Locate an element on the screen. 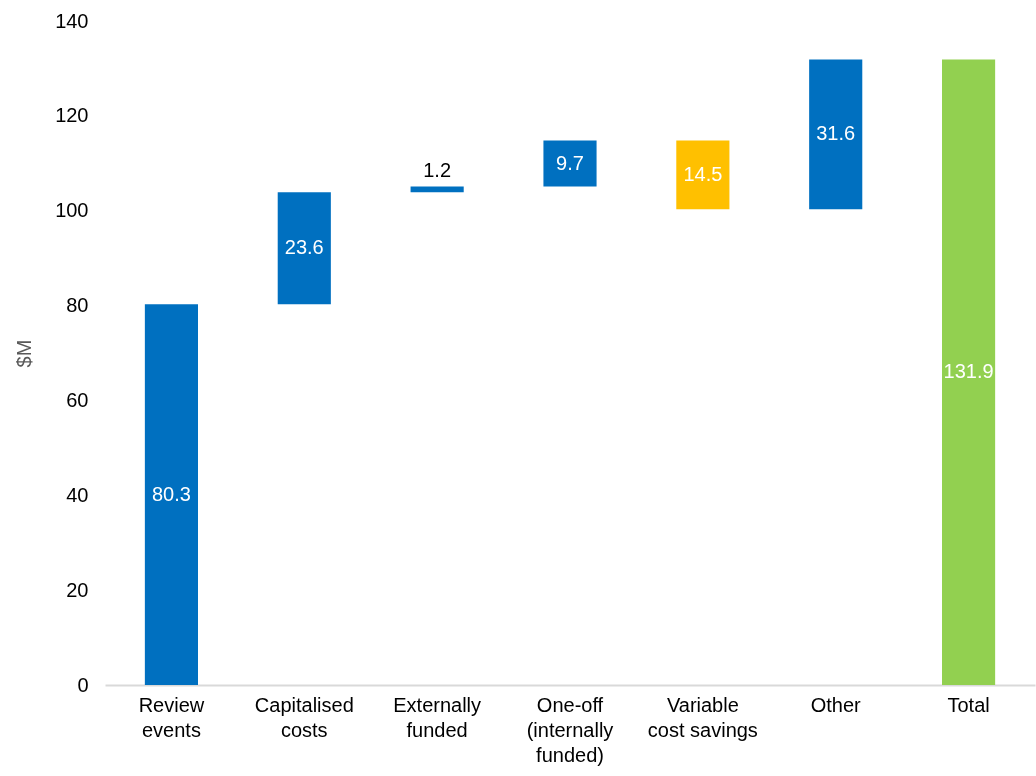  data-label: 9.7 is located at coordinates (570, 162).